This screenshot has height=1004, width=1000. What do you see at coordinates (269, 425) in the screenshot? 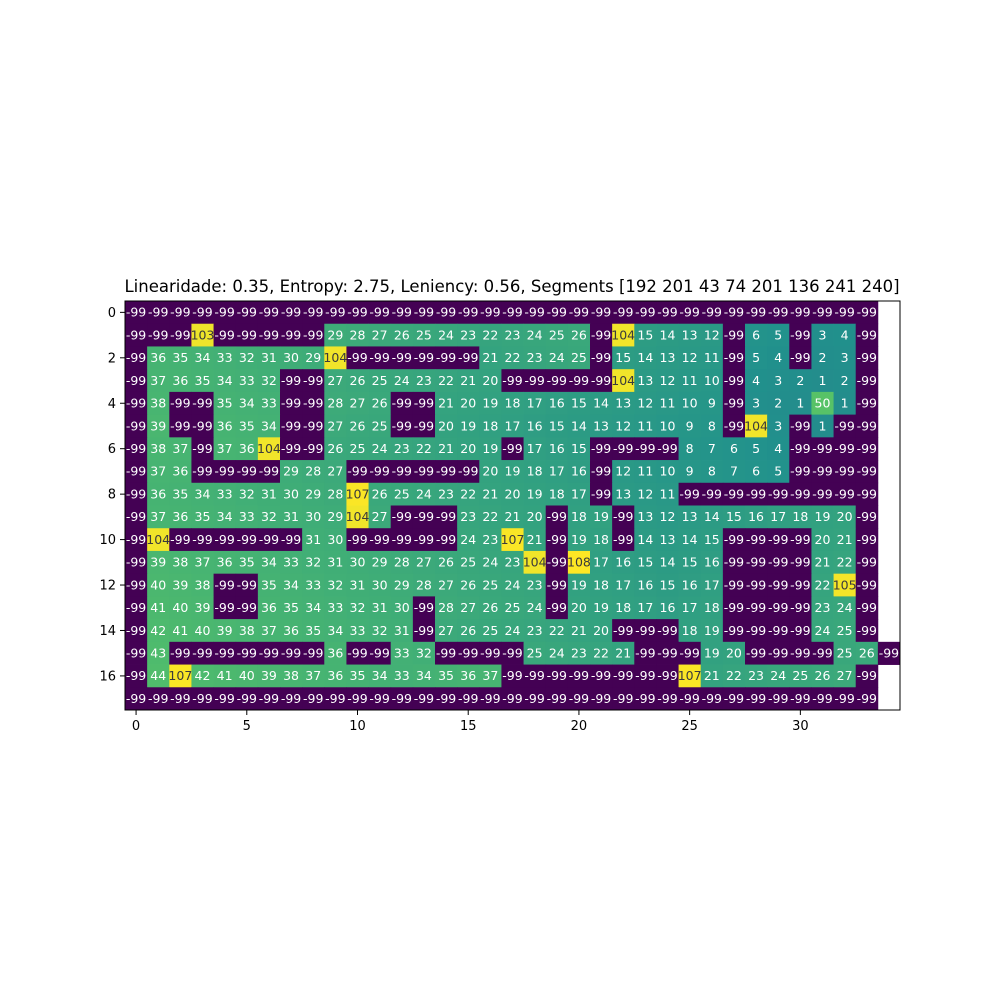
I see `cell-value-label: 34` at bounding box center [269, 425].